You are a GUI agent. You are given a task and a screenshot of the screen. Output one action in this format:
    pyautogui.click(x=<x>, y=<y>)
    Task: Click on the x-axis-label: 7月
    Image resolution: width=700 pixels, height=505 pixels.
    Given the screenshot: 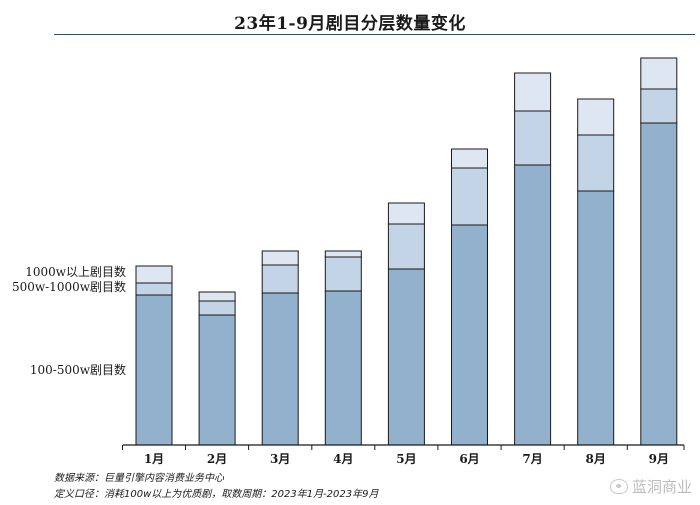 What is the action you would take?
    pyautogui.click(x=532, y=459)
    